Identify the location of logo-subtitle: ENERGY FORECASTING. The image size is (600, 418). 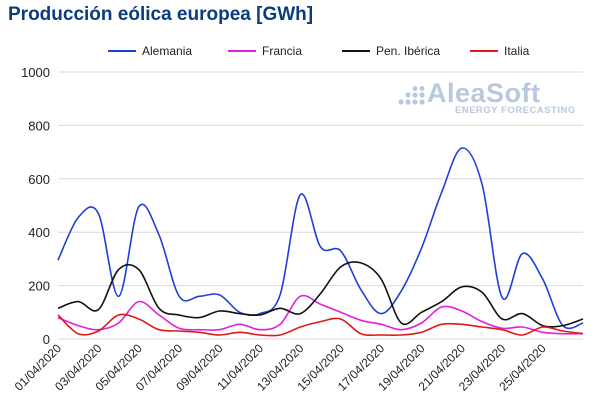
(515, 110).